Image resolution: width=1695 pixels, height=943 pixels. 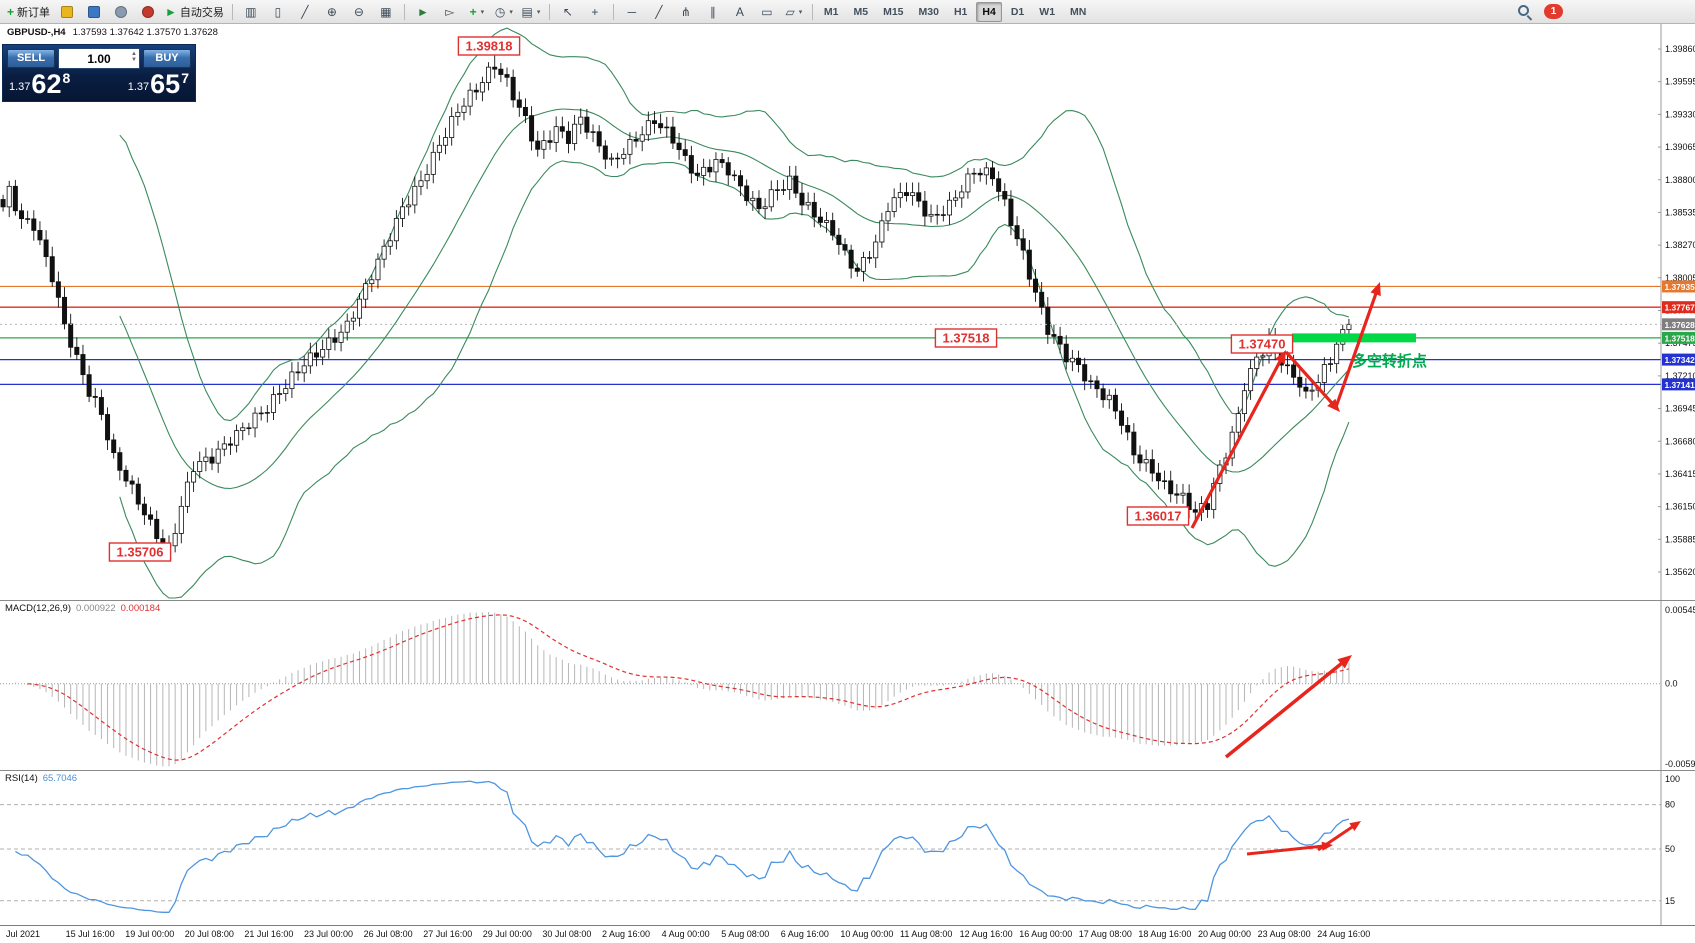 I want to click on time-axis-label: 27 Jul 16:00, so click(x=448, y=934).